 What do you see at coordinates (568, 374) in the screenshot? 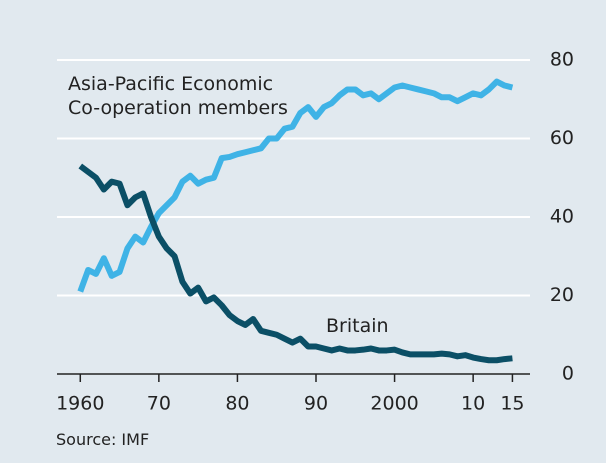
I see `y-tick-label: 0` at bounding box center [568, 374].